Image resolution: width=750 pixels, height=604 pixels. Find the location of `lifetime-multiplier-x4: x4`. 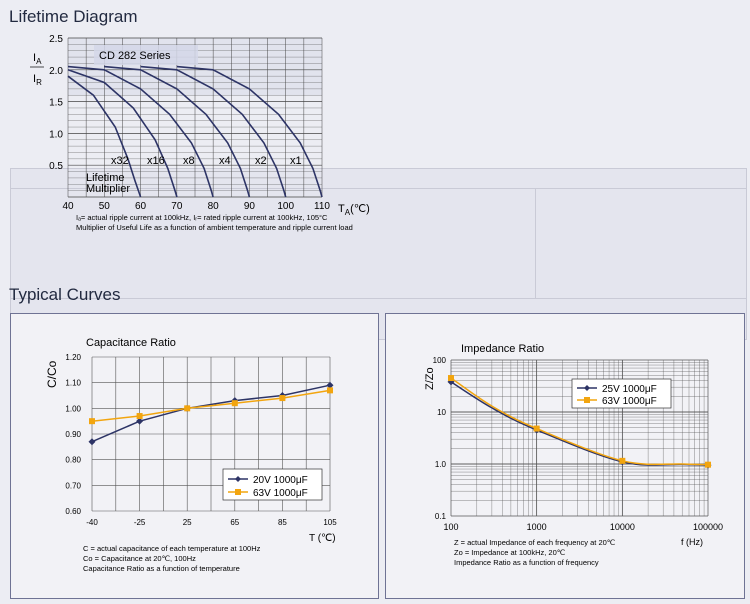

lifetime-multiplier-x4: x4 is located at coordinates (225, 161).